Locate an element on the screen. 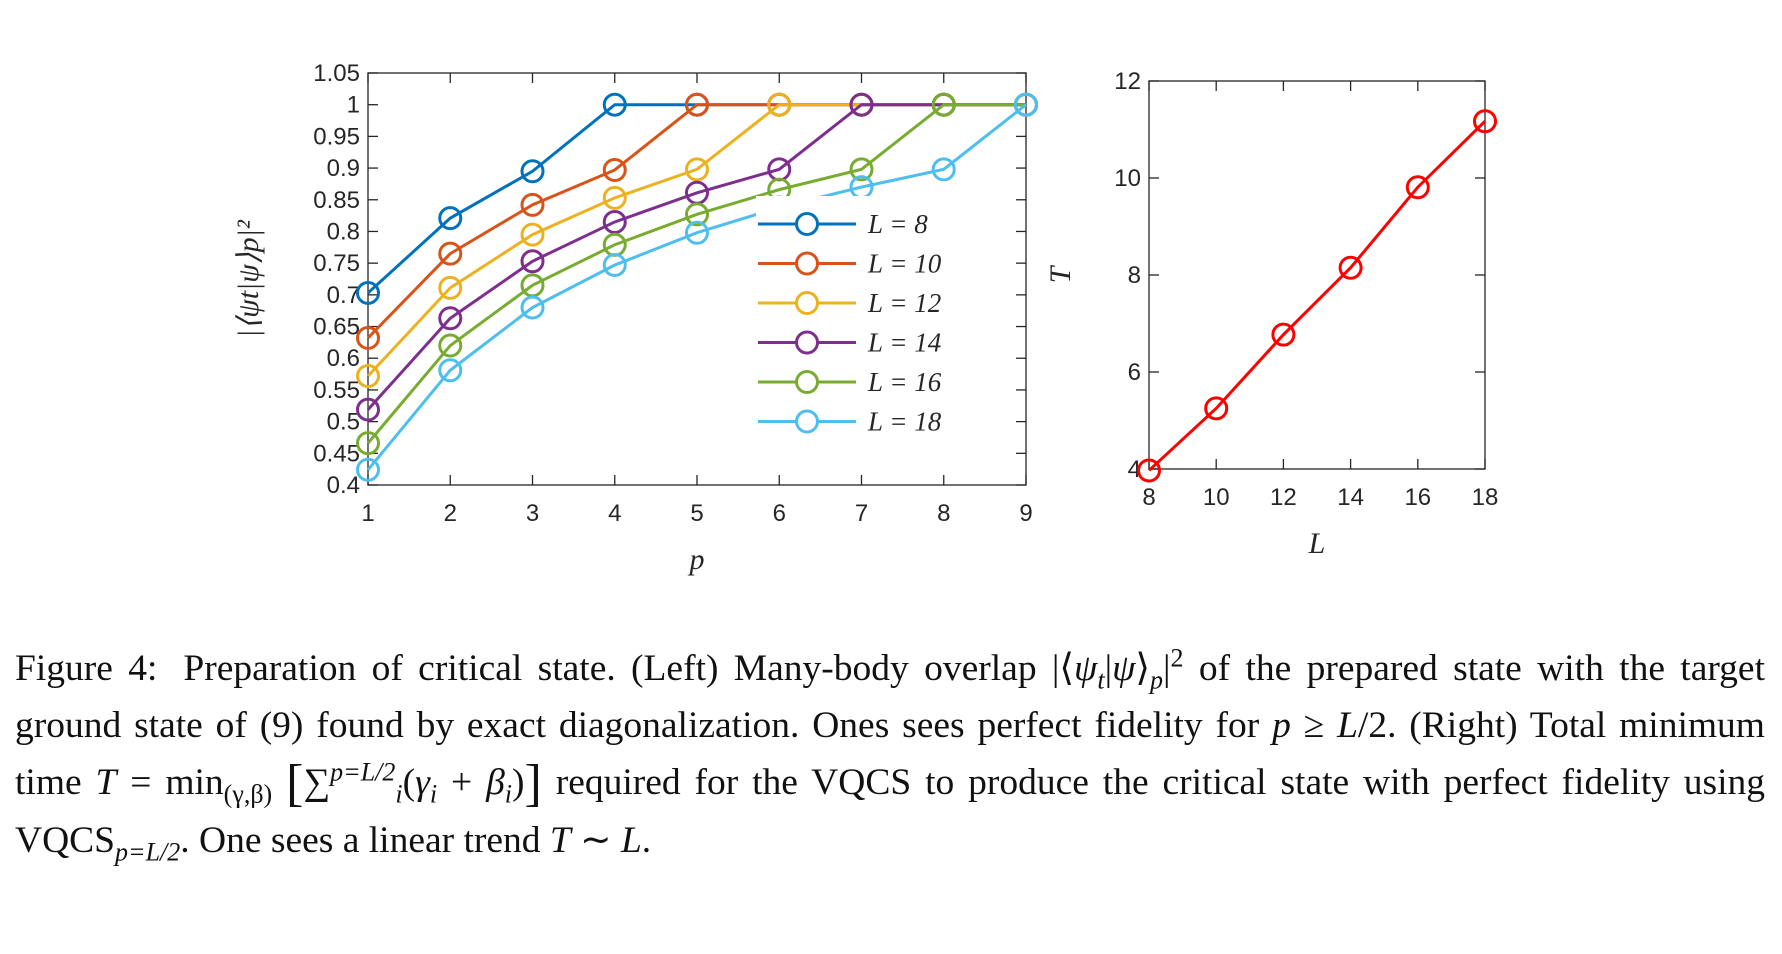  right-chart: 8 10 12 14 16 18 4 6 8 10 12 L T is located at coordinates (1271, 314).